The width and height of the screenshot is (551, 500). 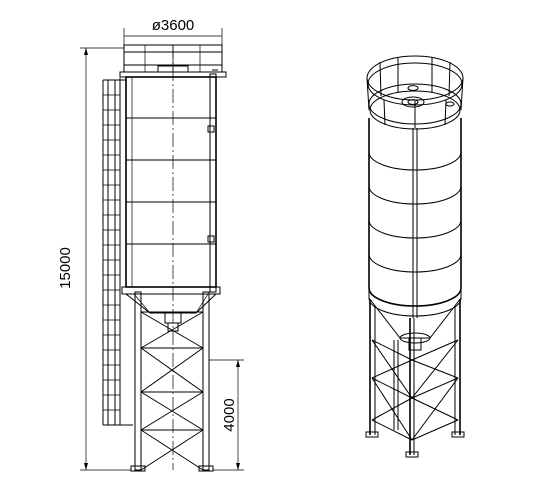 I want to click on support-height-dimension: 4000, so click(x=226, y=415).